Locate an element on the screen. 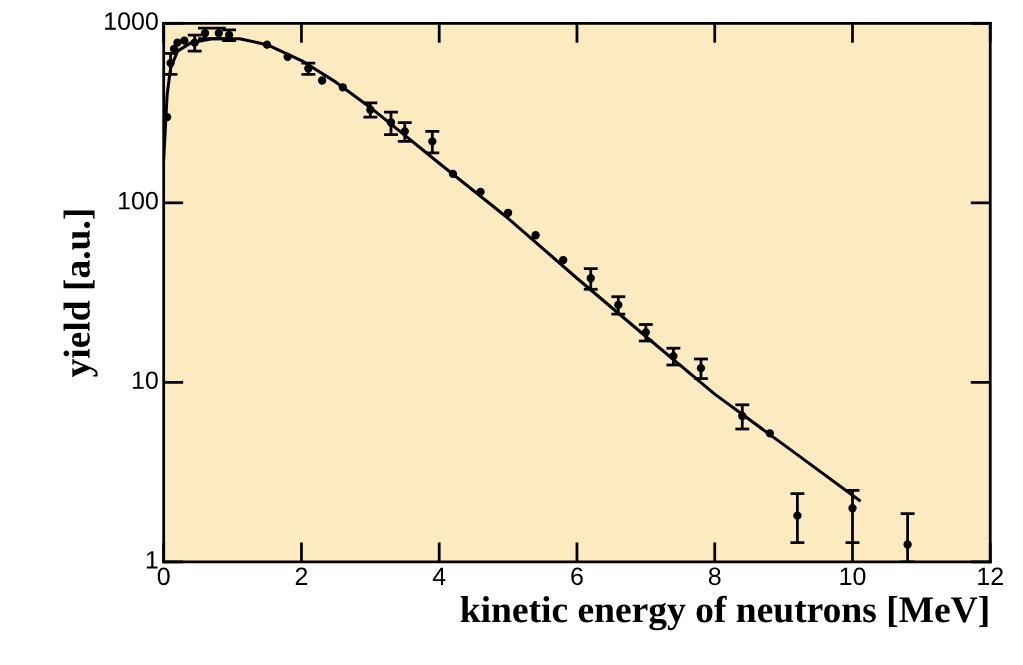 The height and width of the screenshot is (665, 1023). y-tick-label: 100 is located at coordinates (138, 200).